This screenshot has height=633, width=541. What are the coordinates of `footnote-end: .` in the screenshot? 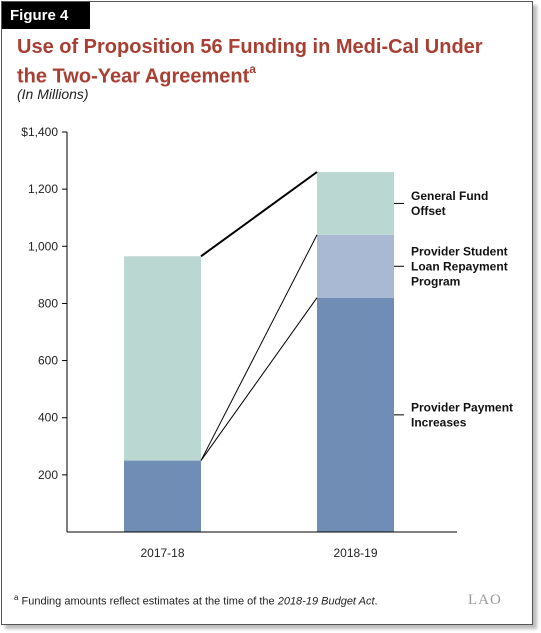 It's located at (376, 601).